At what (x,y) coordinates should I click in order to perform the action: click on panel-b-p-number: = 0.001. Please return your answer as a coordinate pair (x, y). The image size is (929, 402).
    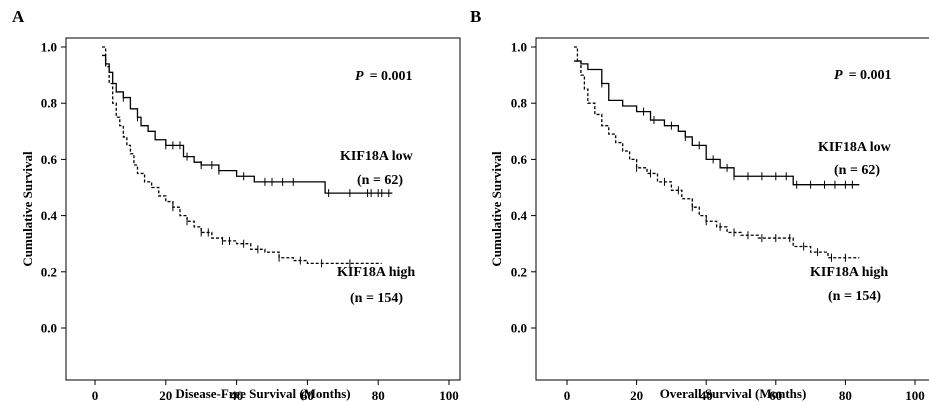
    Looking at the image, I should click on (870, 75).